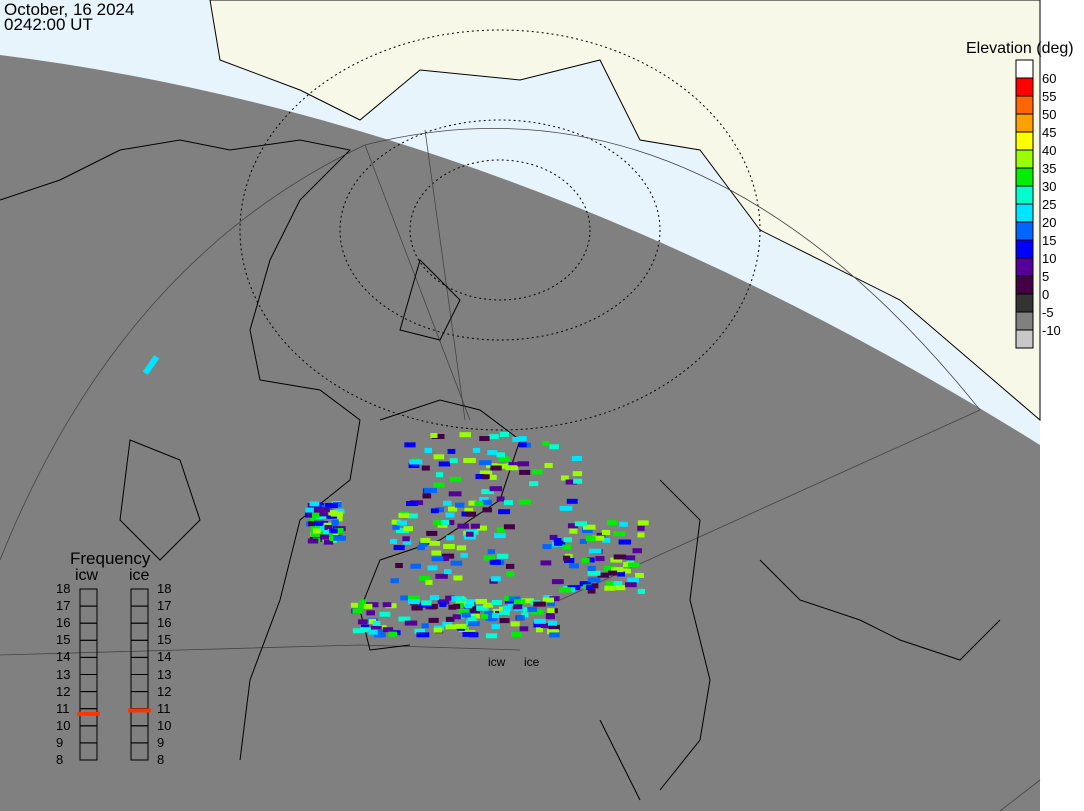 The height and width of the screenshot is (811, 1084). I want to click on frequency-tick-right: 9, so click(161, 742).